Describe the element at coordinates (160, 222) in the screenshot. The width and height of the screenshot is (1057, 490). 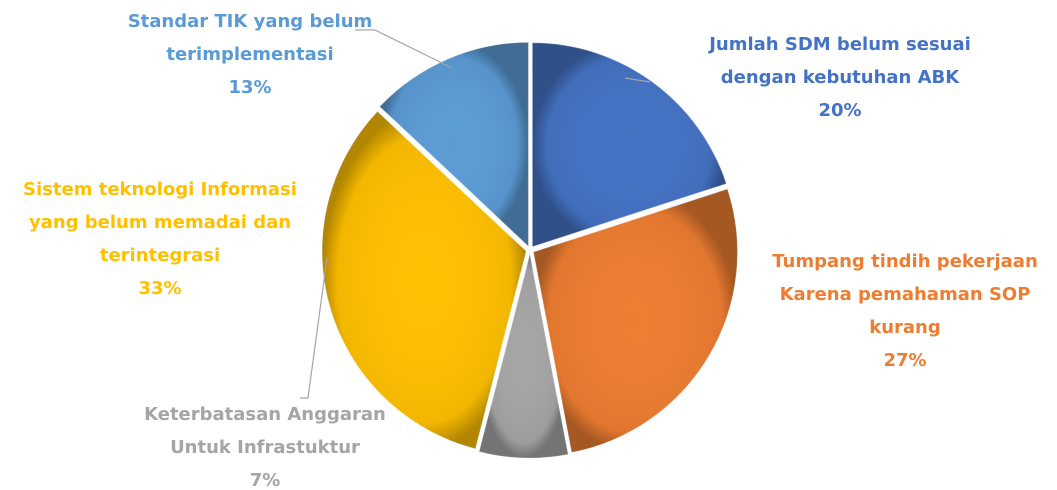
I see `slice-label: yang belum memadai dan` at that location.